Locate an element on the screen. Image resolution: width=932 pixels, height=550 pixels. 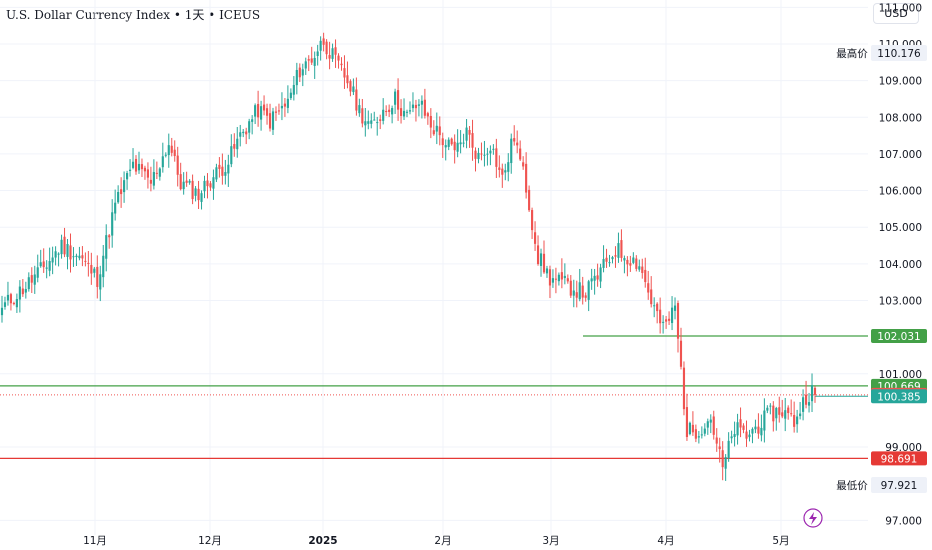
high-label-title: 最高价 is located at coordinates (852, 53).